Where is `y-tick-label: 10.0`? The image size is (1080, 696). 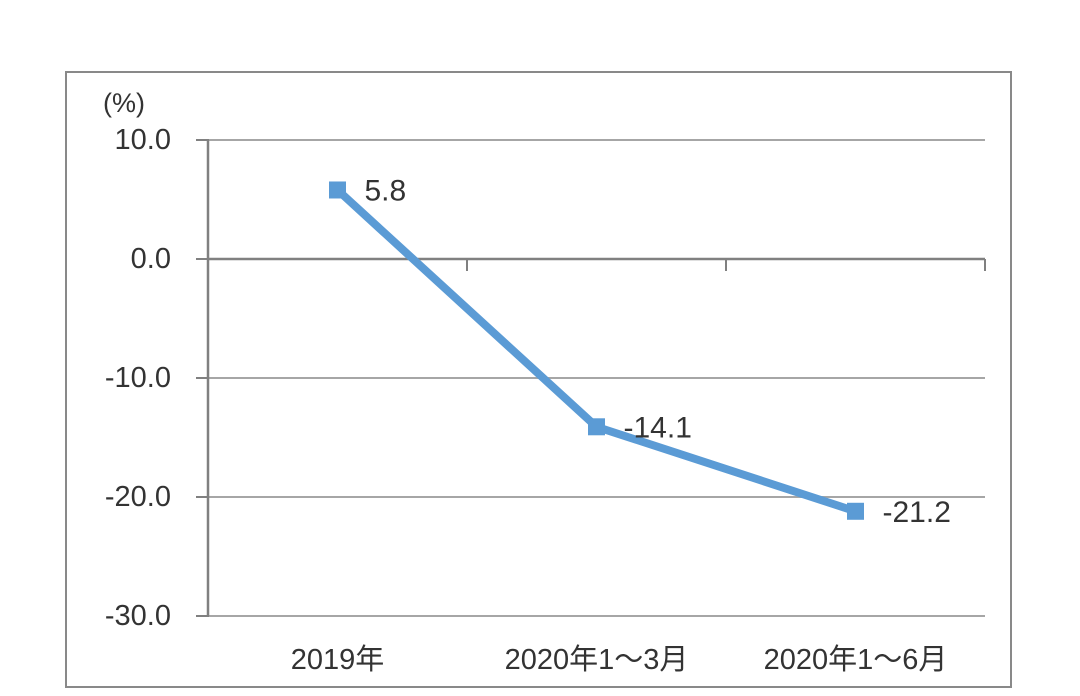
y-tick-label: 10.0 is located at coordinates (143, 140).